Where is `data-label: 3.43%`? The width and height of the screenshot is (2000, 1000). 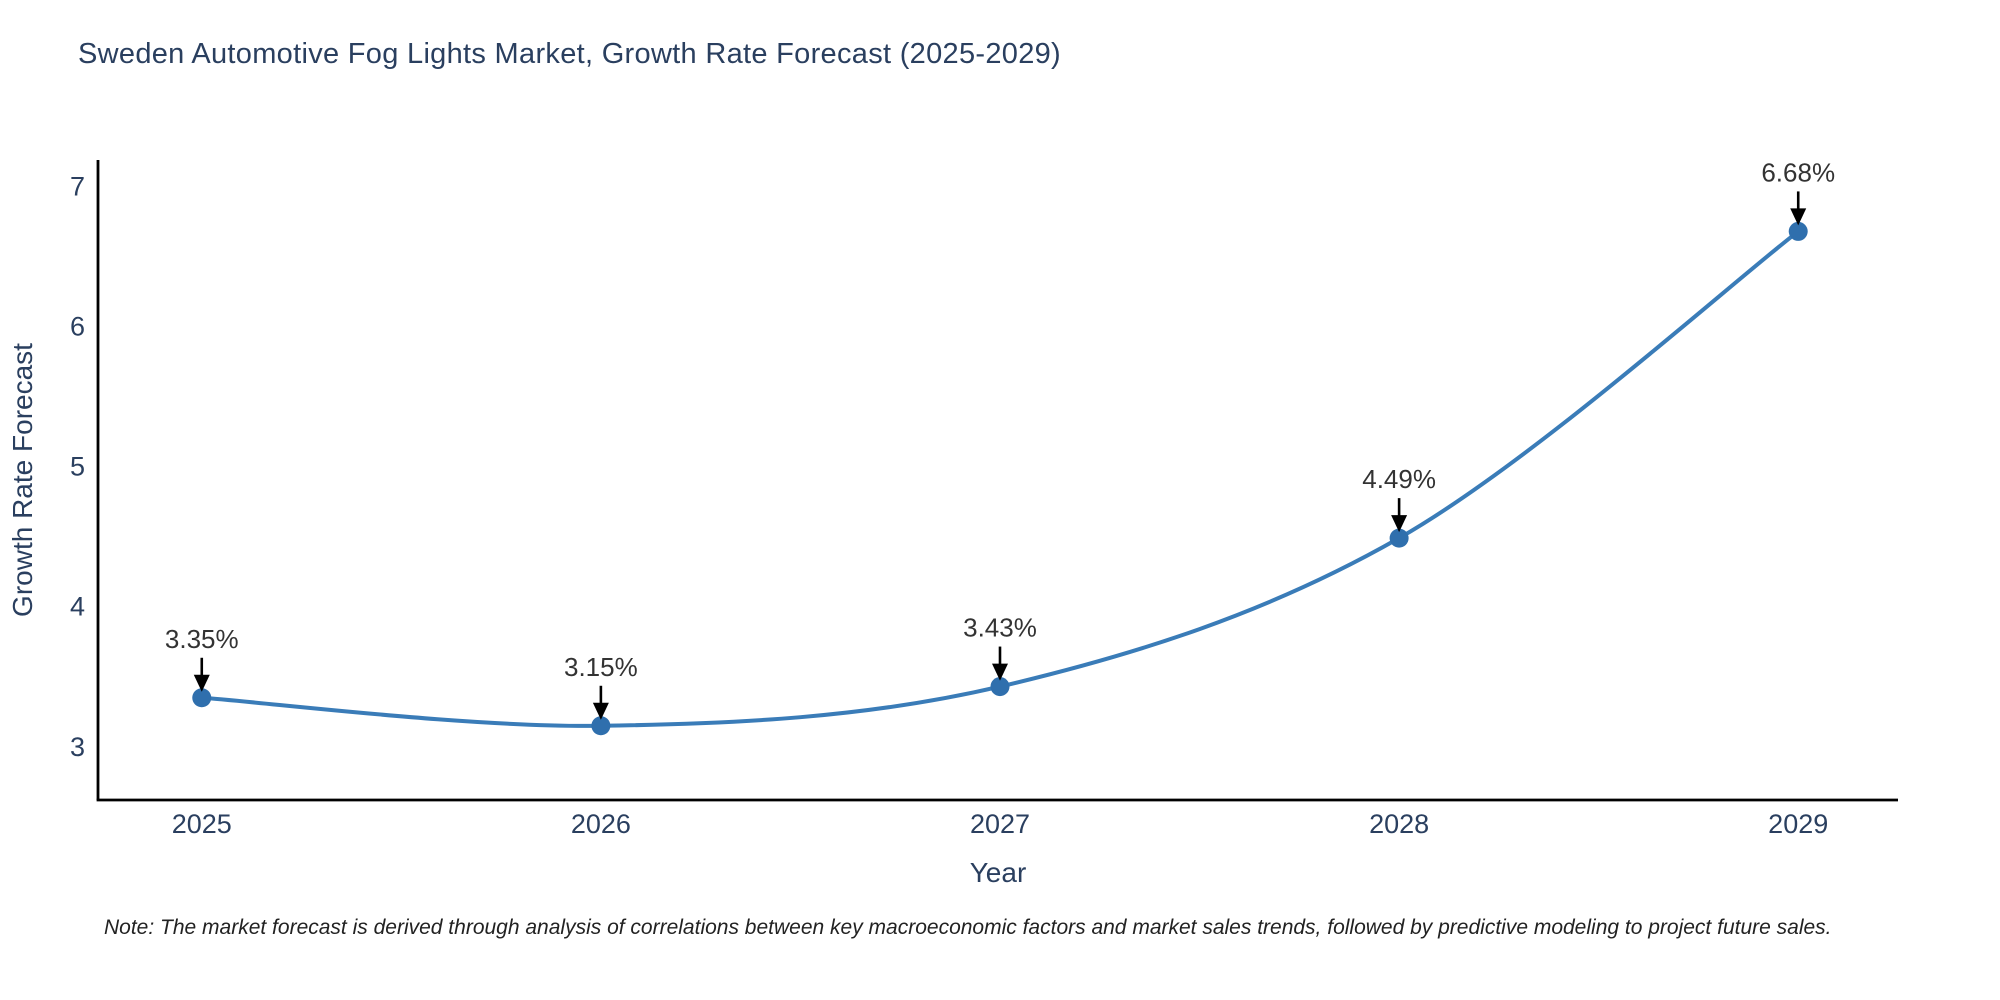 data-label: 3.43% is located at coordinates (1000, 628).